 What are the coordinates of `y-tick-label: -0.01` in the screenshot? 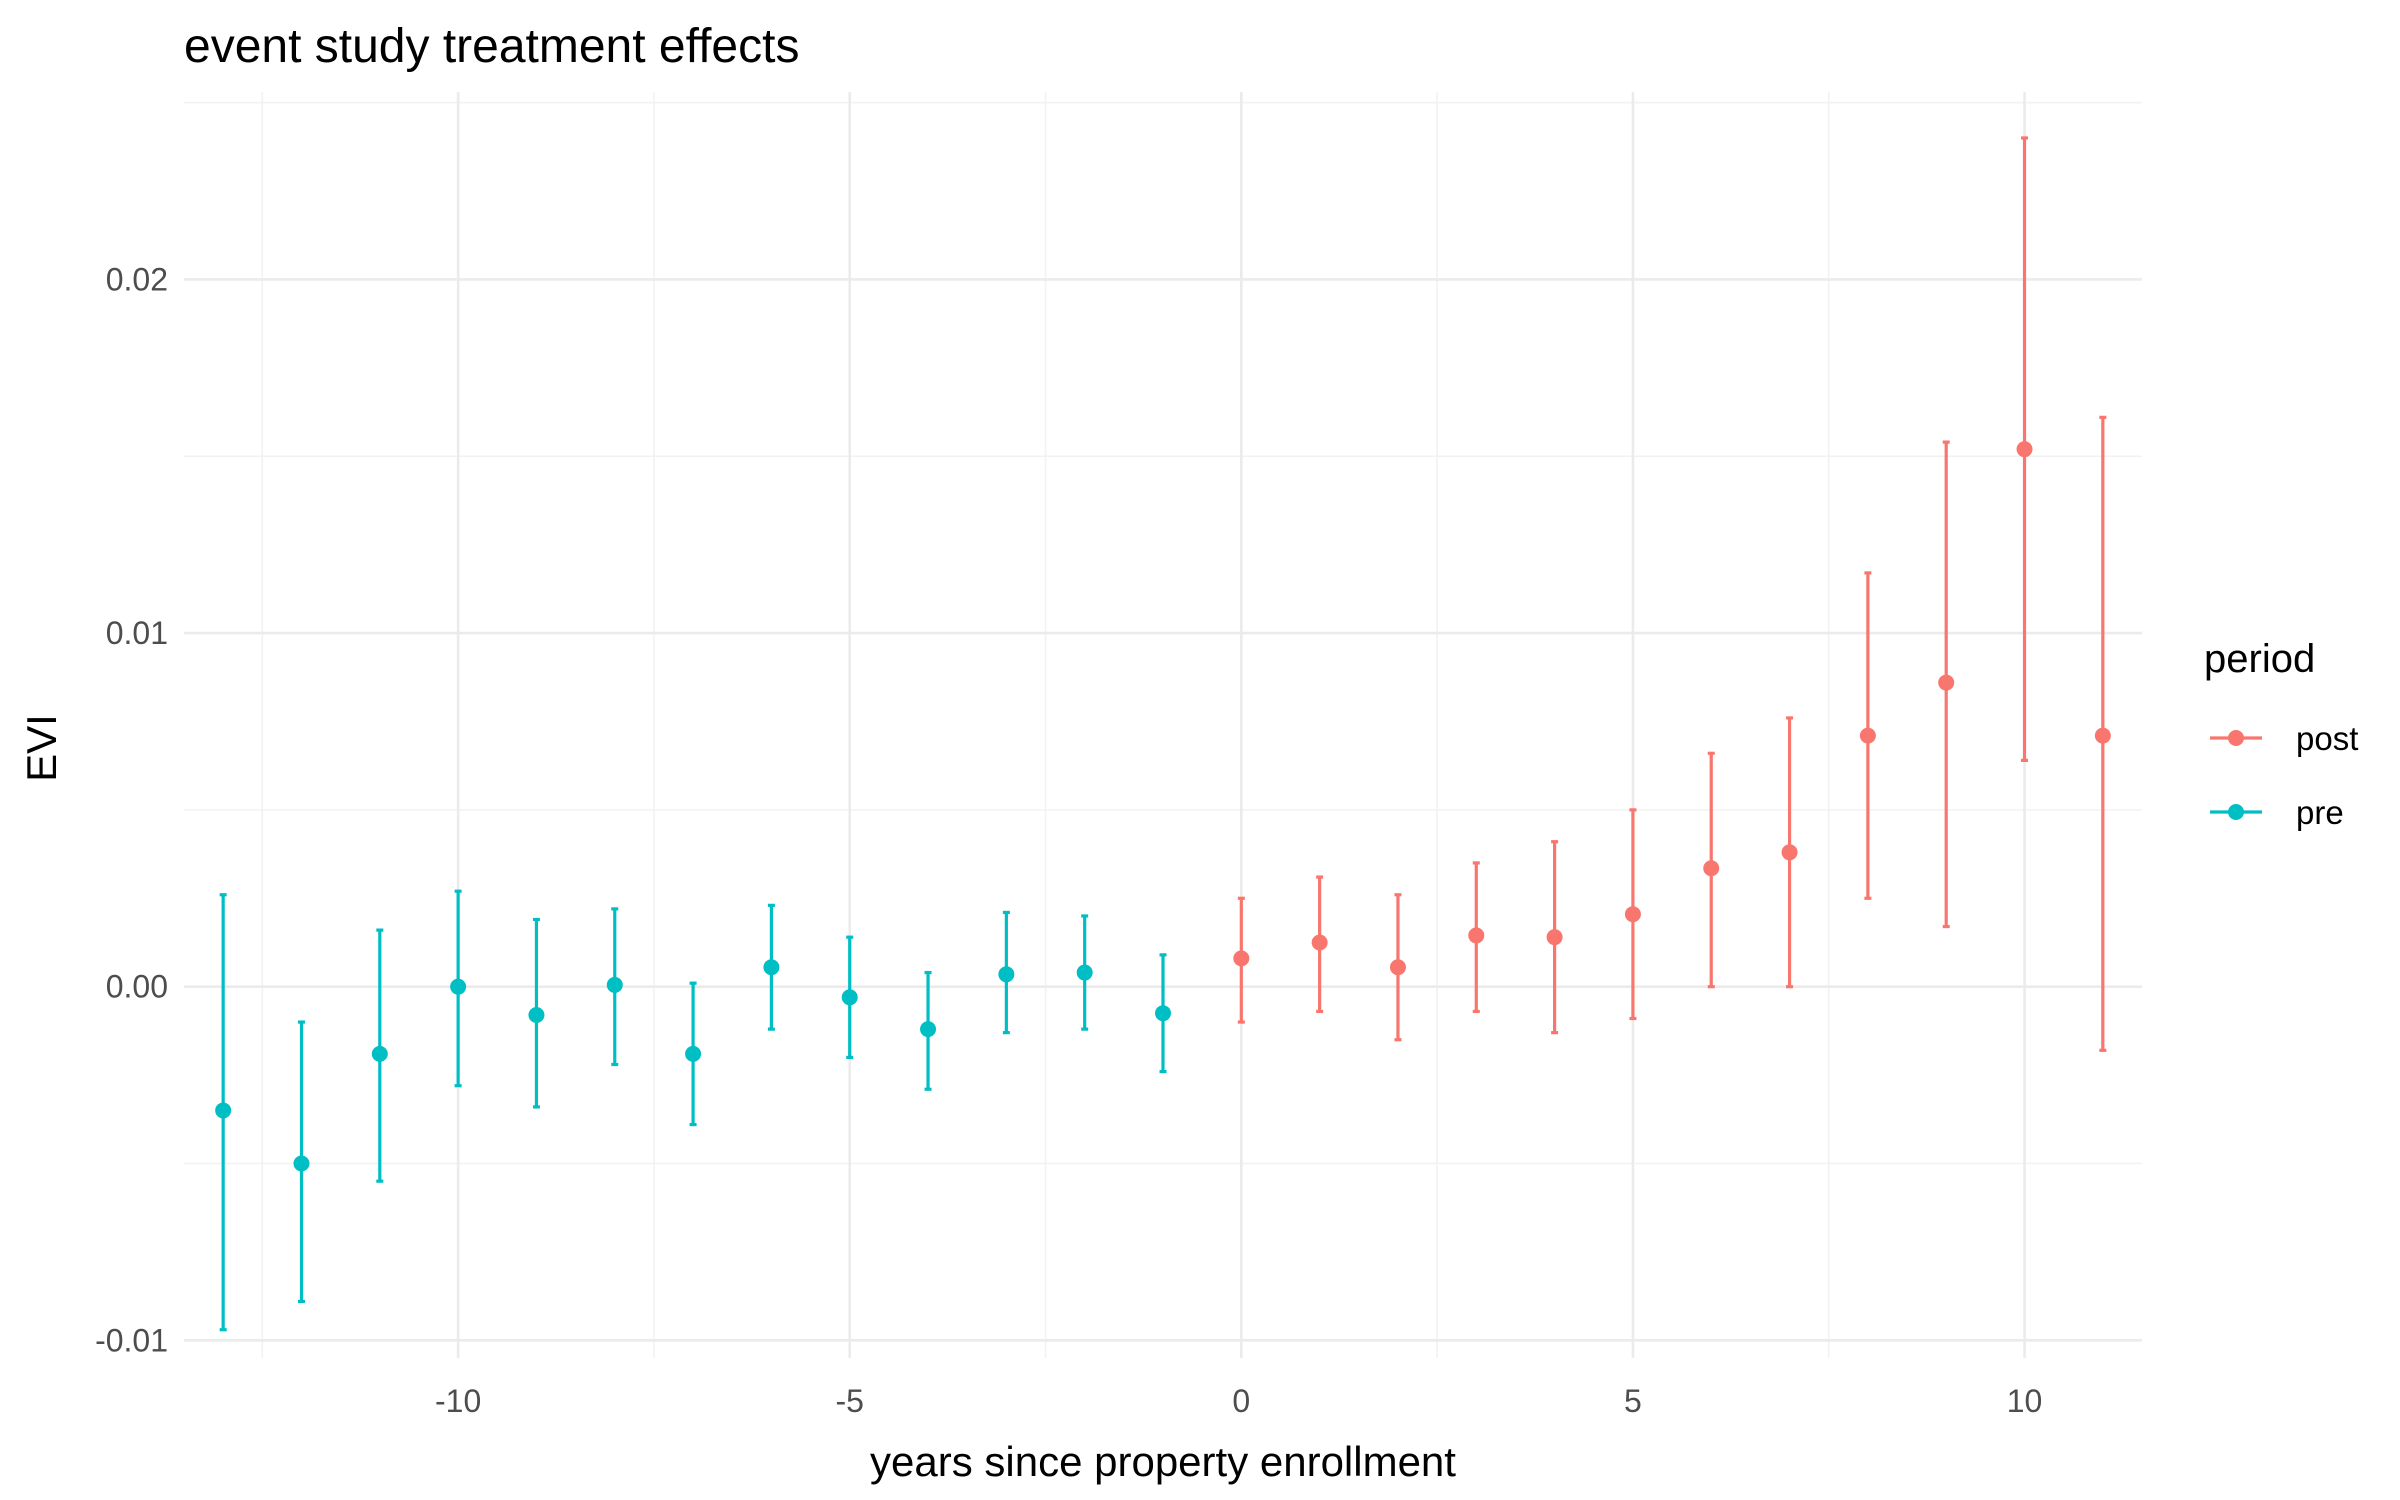 It's located at (131, 1340).